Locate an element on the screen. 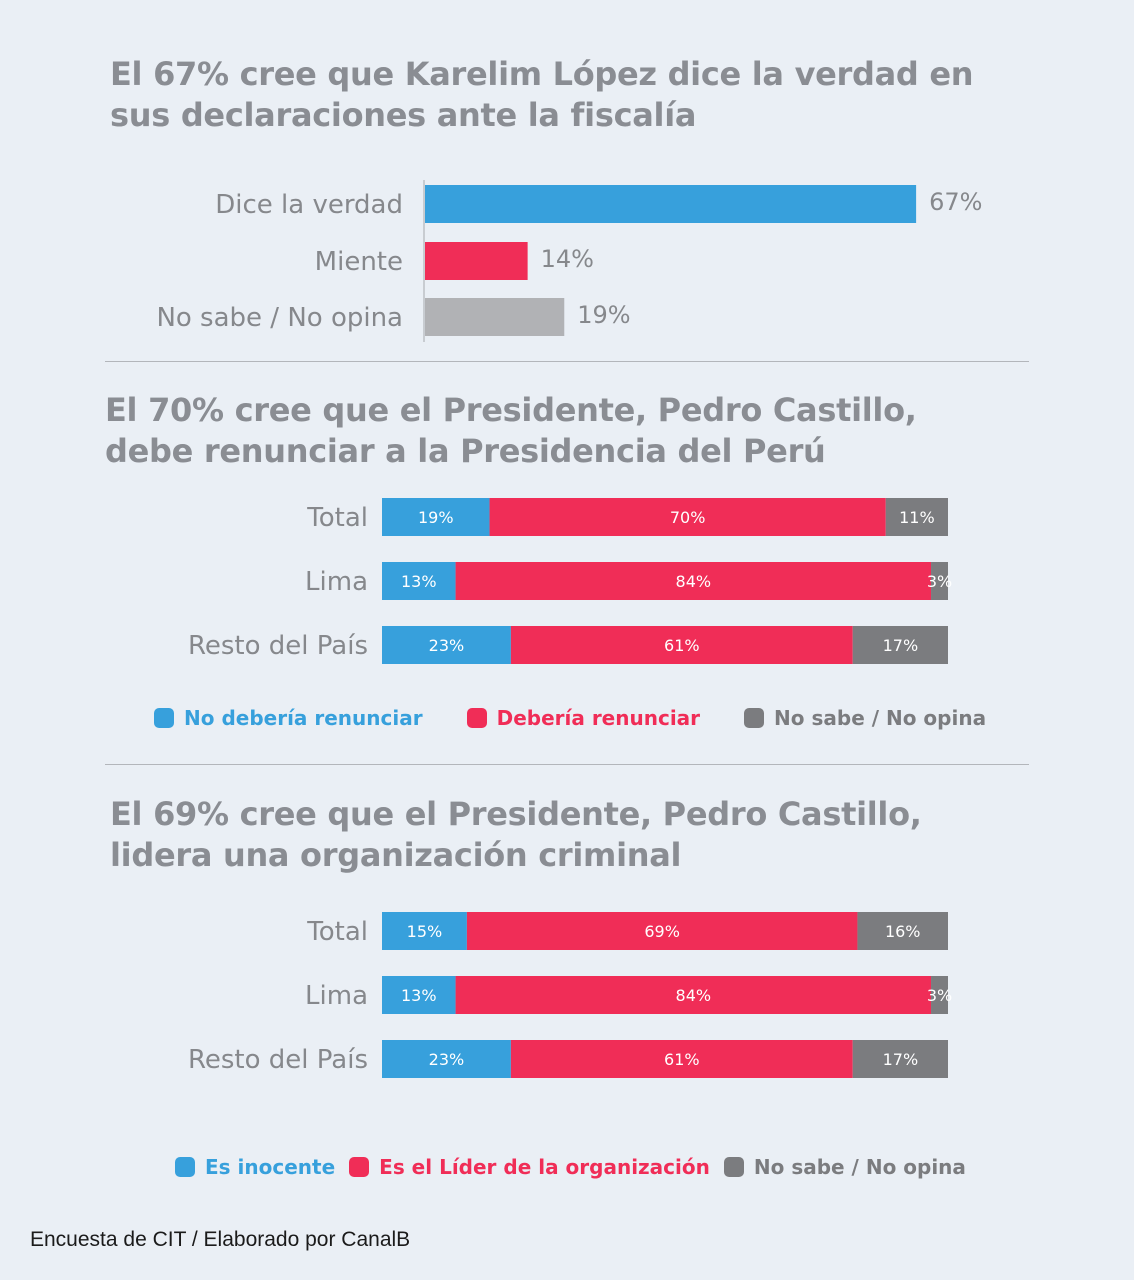 This screenshot has width=1134, height=1280. chart3-legend-item-inocente: Es inocente is located at coordinates (255, 1167).